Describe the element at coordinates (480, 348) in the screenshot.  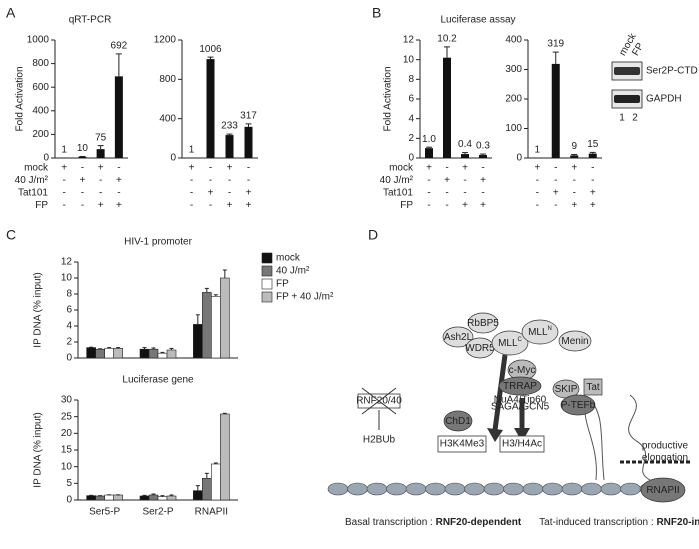
I see `protein-label: WDR5` at that location.